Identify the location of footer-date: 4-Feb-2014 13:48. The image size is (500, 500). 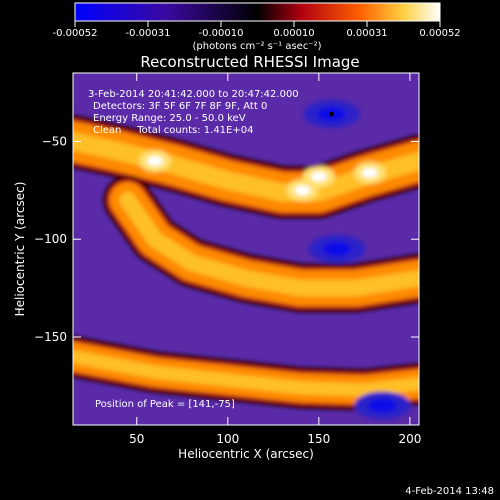
(449, 491).